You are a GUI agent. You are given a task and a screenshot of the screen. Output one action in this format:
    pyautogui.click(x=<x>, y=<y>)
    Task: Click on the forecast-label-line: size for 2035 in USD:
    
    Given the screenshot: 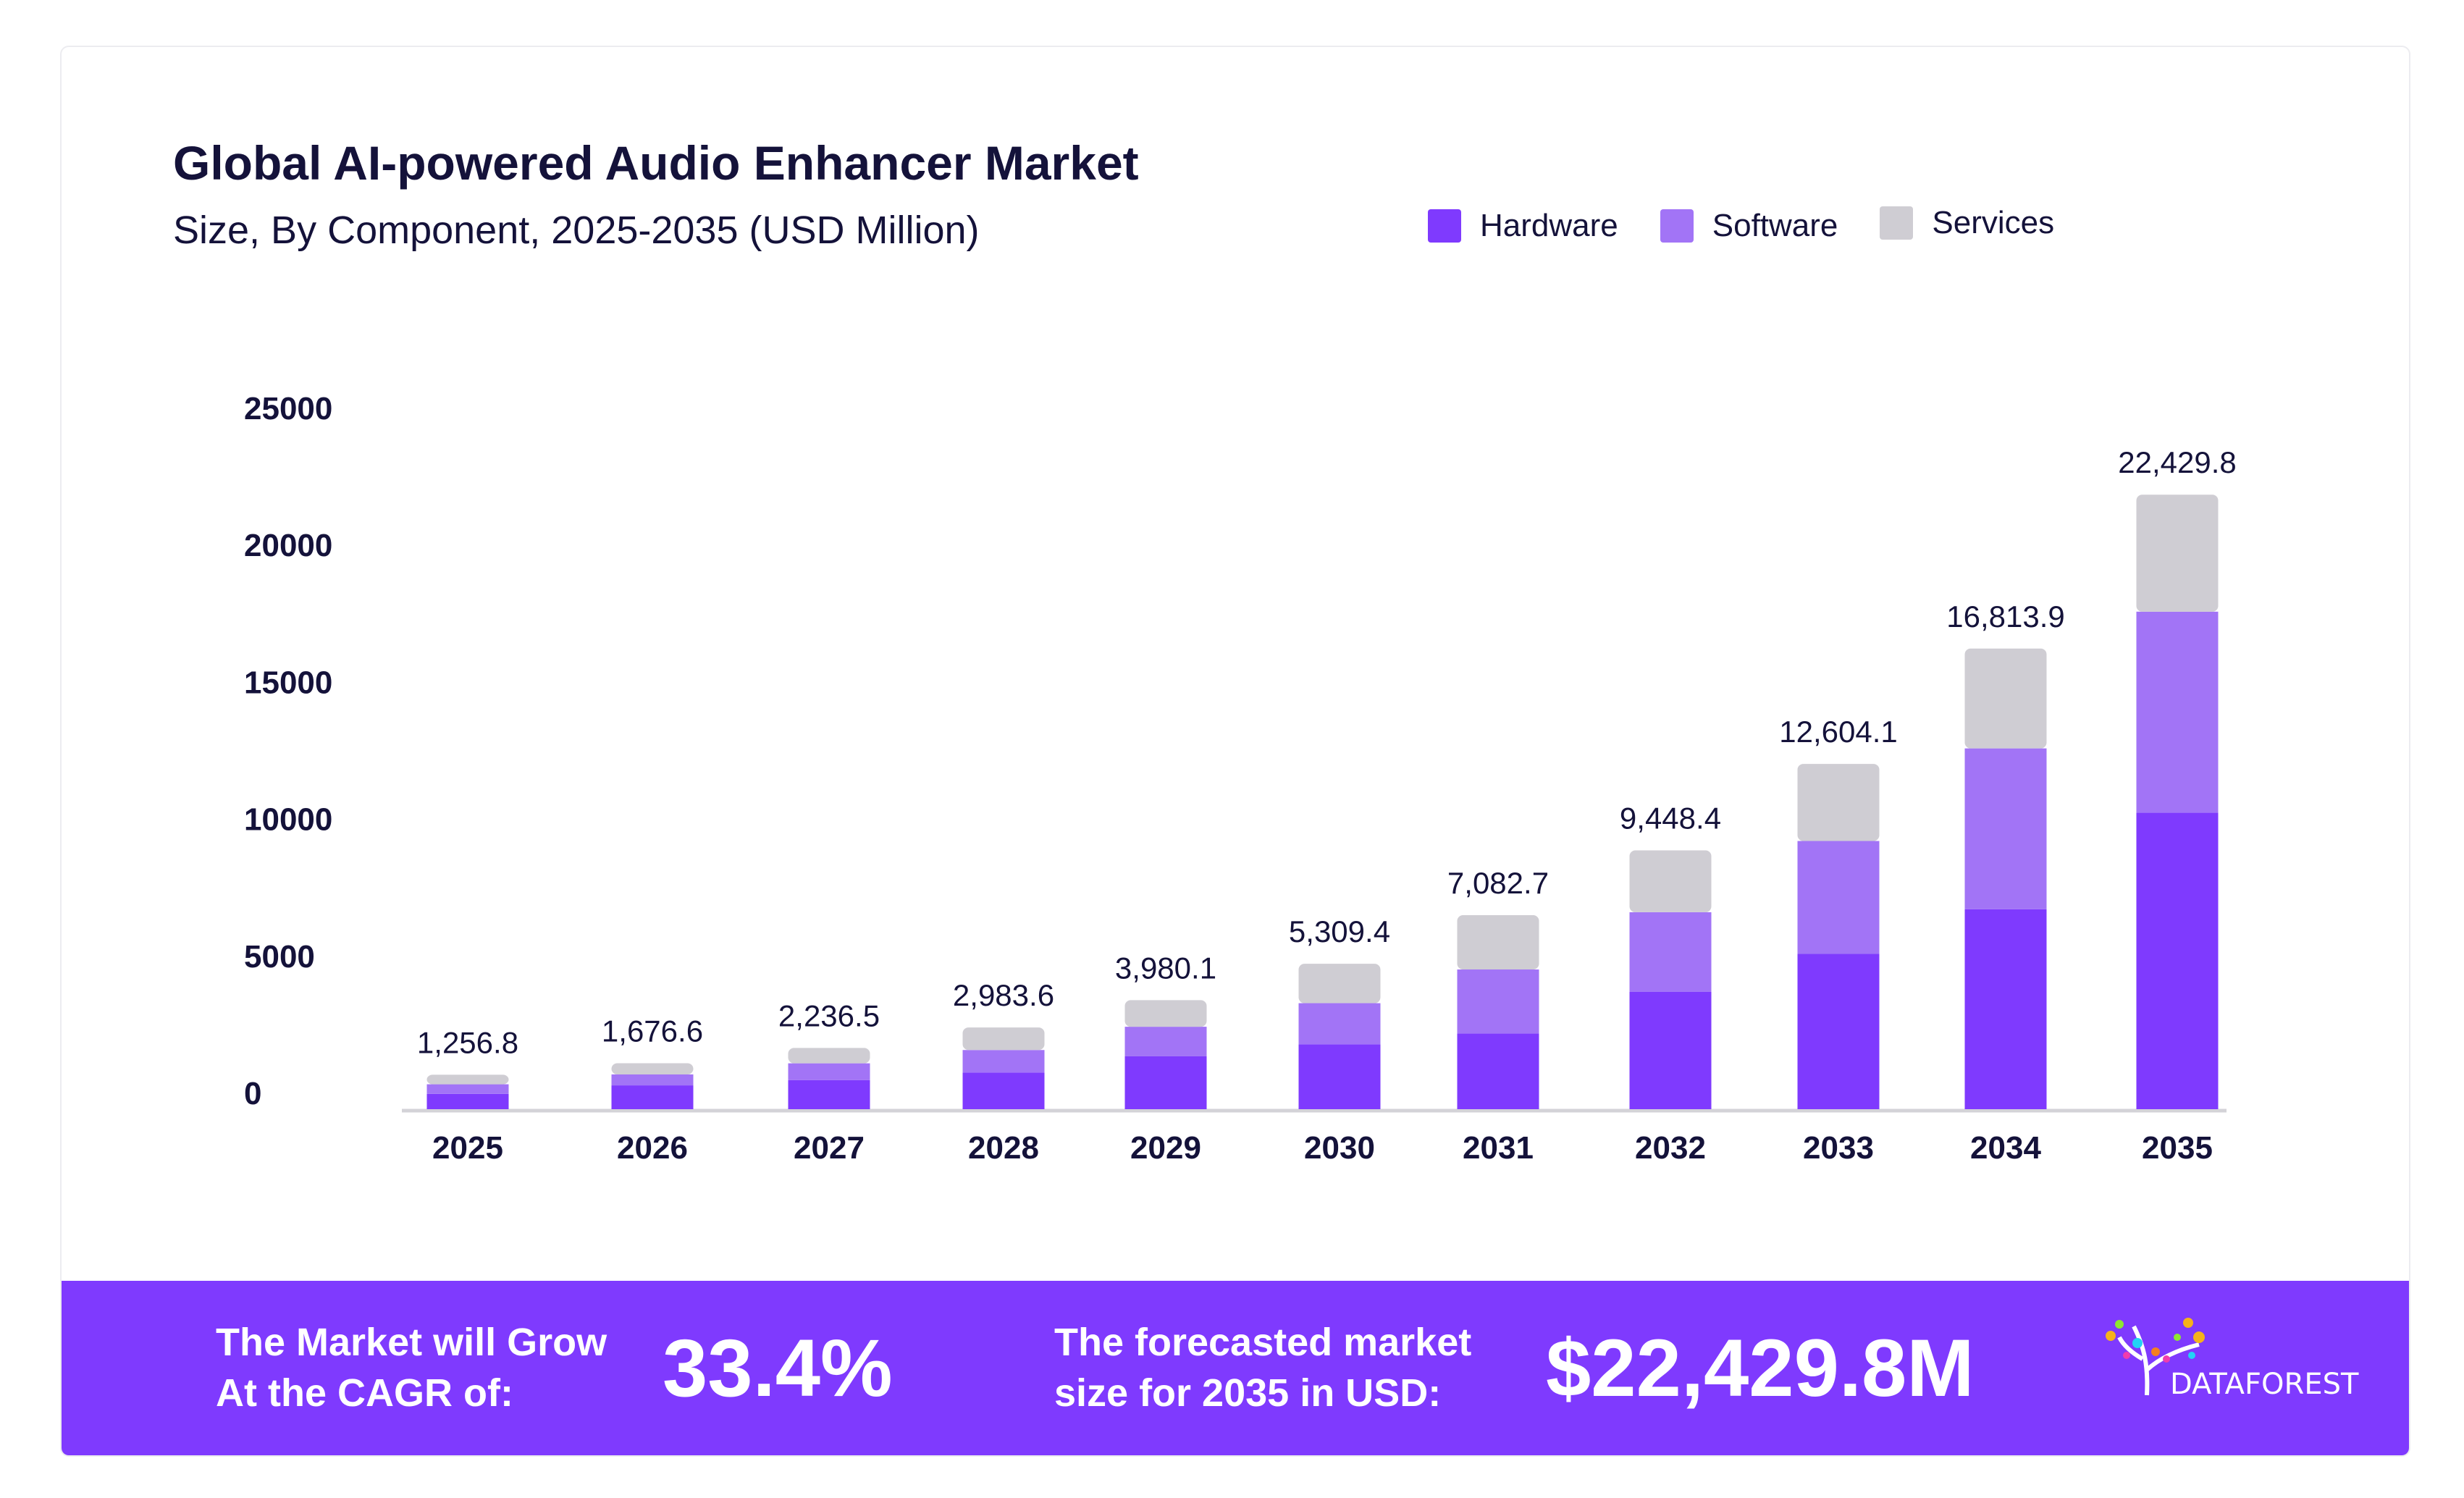 What is the action you would take?
    pyautogui.click(x=1248, y=1393)
    